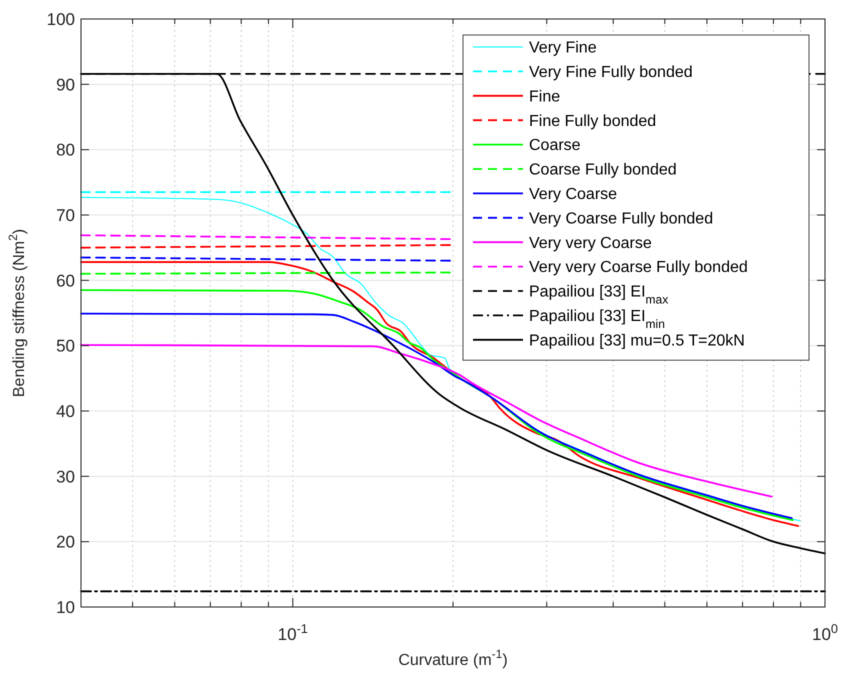 Image resolution: width=841 pixels, height=677 pixels. What do you see at coordinates (65, 411) in the screenshot?
I see `y-tick-label: 40` at bounding box center [65, 411].